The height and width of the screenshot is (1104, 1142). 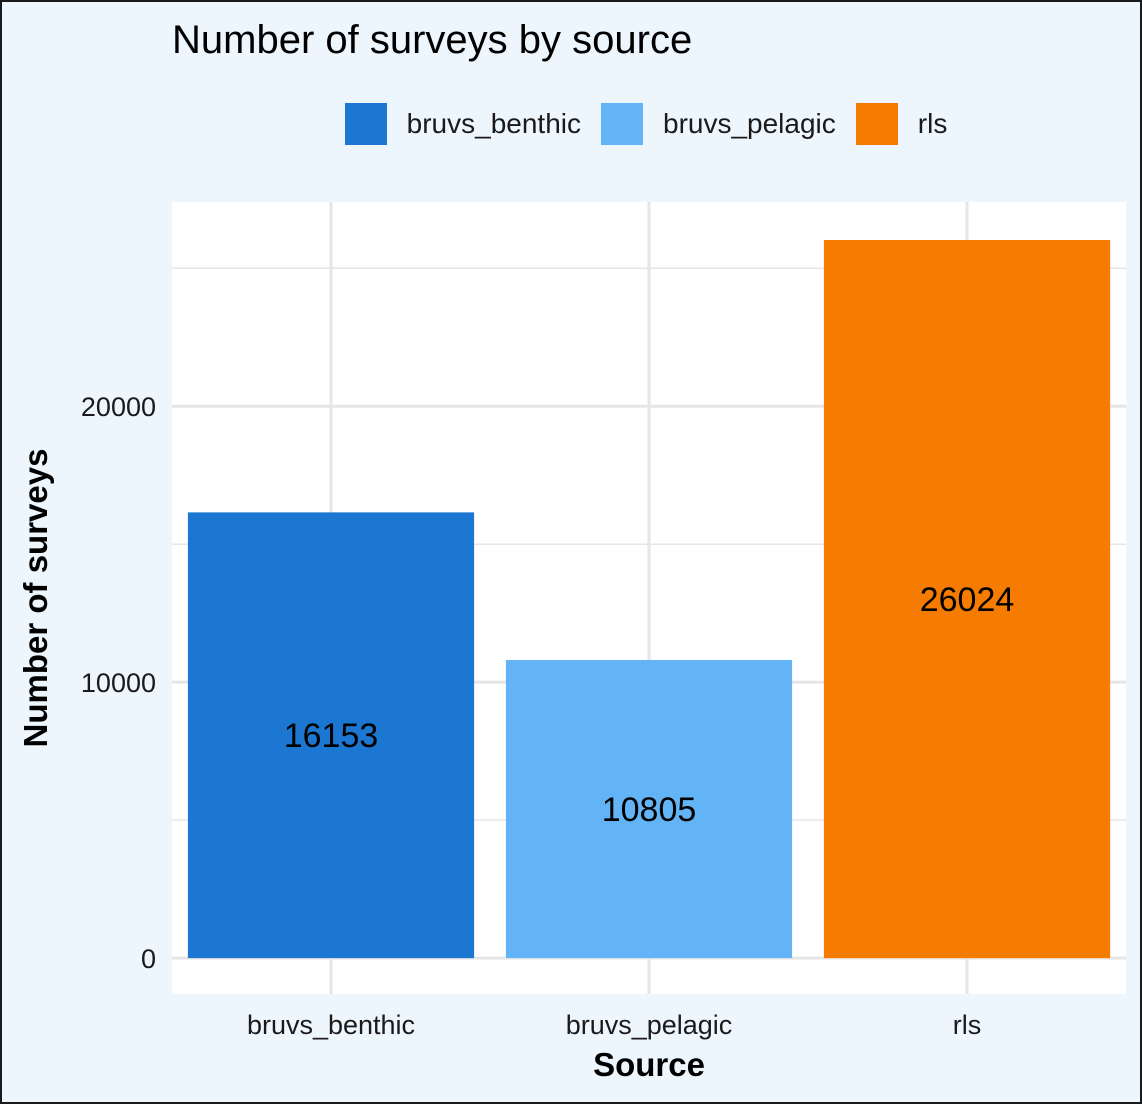 I want to click on y-tick-label: 0, so click(x=148, y=959).